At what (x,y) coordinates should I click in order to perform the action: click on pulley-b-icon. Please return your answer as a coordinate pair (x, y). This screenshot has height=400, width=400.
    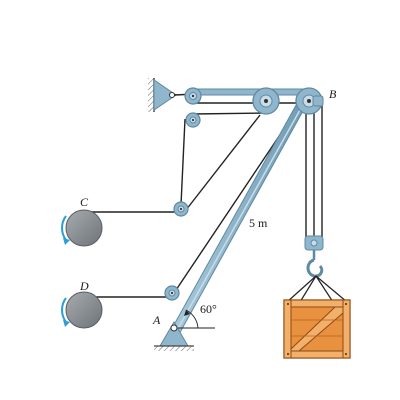
    Looking at the image, I should click on (309, 101).